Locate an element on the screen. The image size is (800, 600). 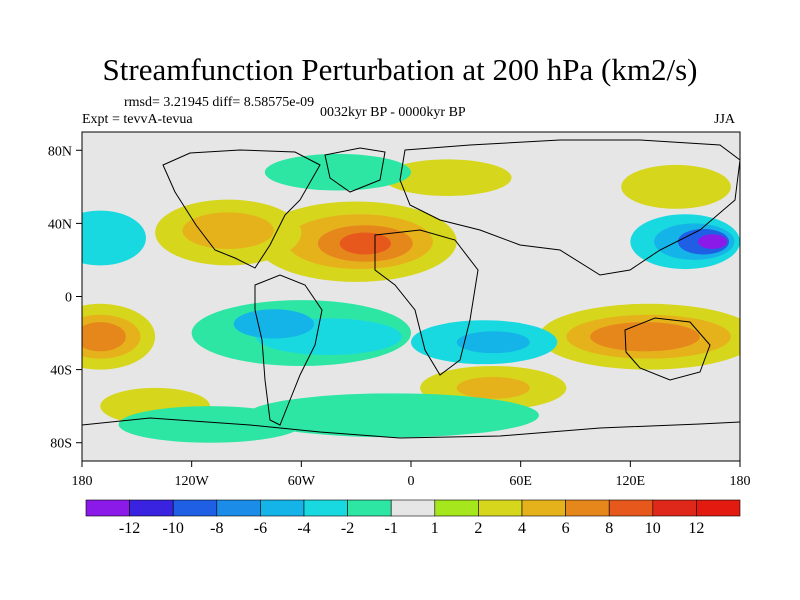
colorbar-label: -10 is located at coordinates (173, 528).